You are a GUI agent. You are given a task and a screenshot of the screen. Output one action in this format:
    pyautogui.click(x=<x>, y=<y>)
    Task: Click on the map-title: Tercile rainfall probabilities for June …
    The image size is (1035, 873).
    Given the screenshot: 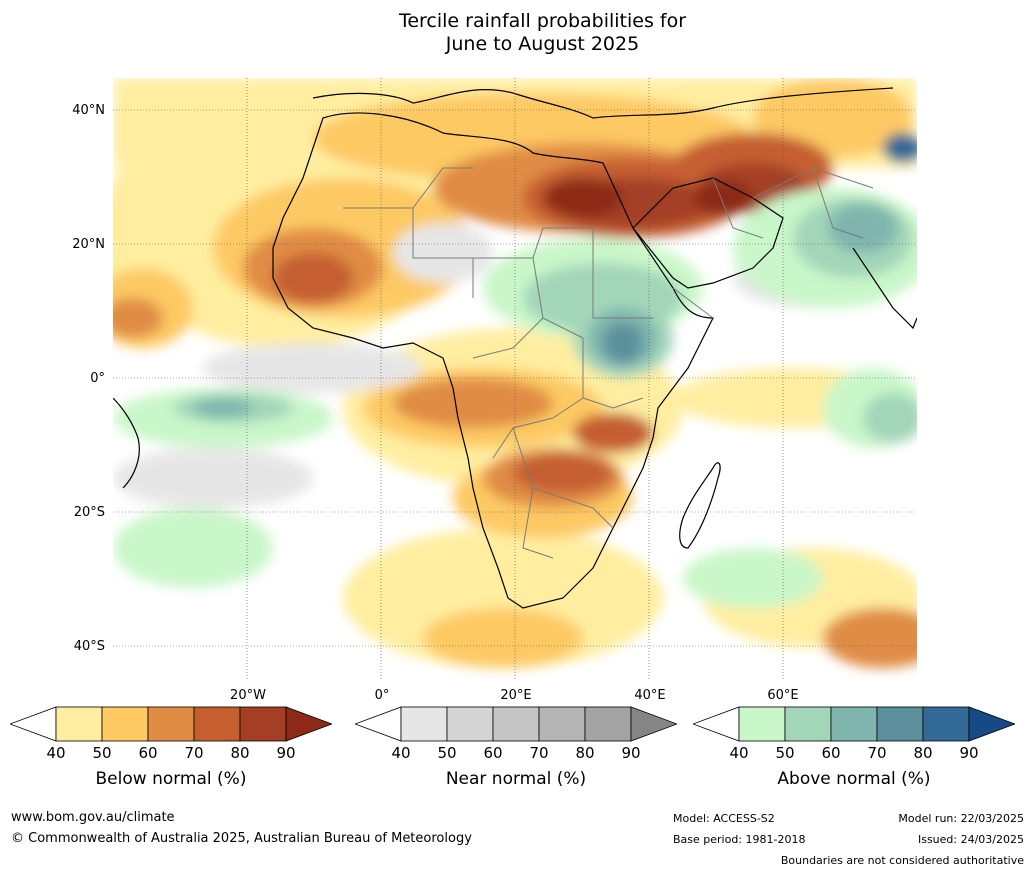 What is the action you would take?
    pyautogui.click(x=517, y=33)
    